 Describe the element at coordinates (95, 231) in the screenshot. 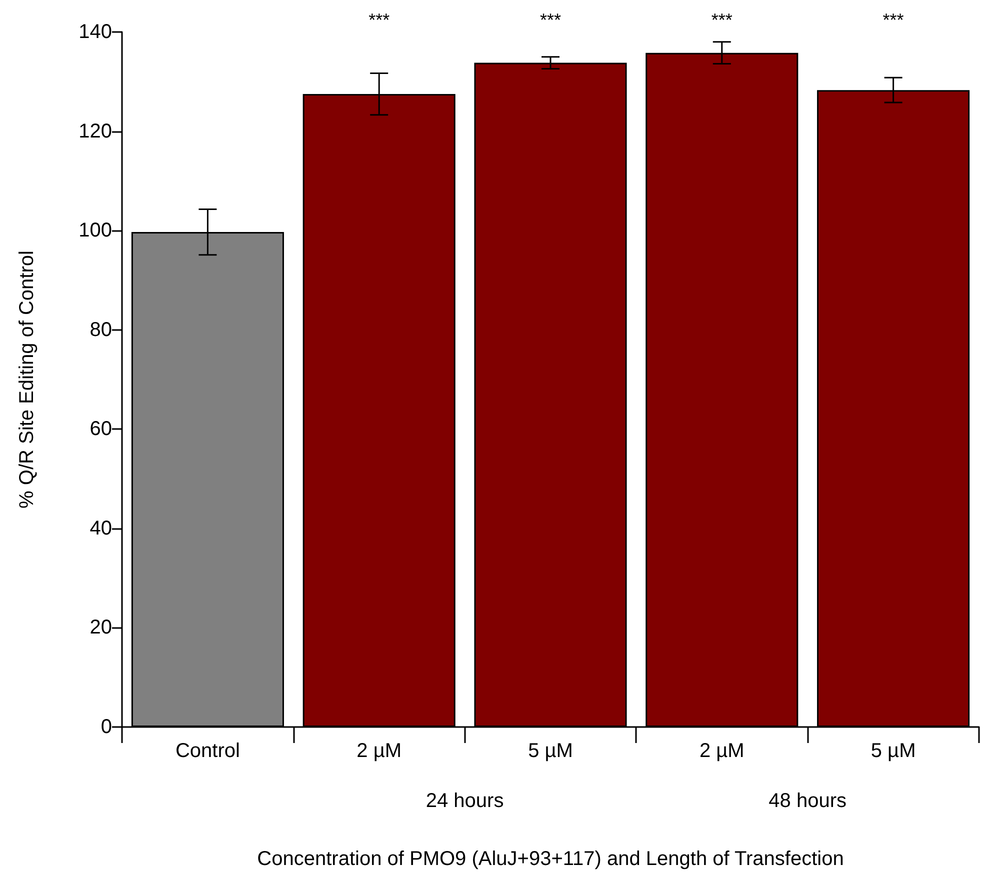

I see `y-tick-label: 100` at that location.